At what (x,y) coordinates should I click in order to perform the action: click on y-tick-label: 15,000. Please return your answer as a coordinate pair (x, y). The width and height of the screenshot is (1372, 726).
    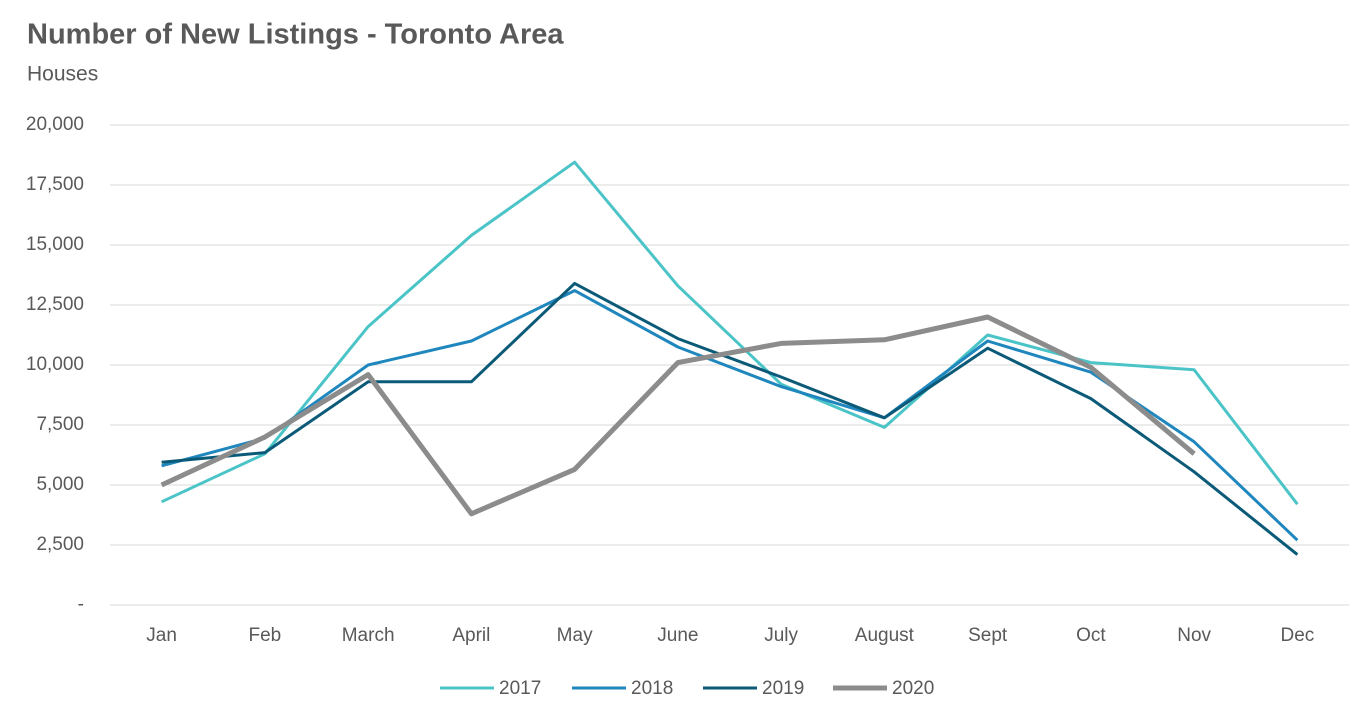
    Looking at the image, I should click on (55, 244).